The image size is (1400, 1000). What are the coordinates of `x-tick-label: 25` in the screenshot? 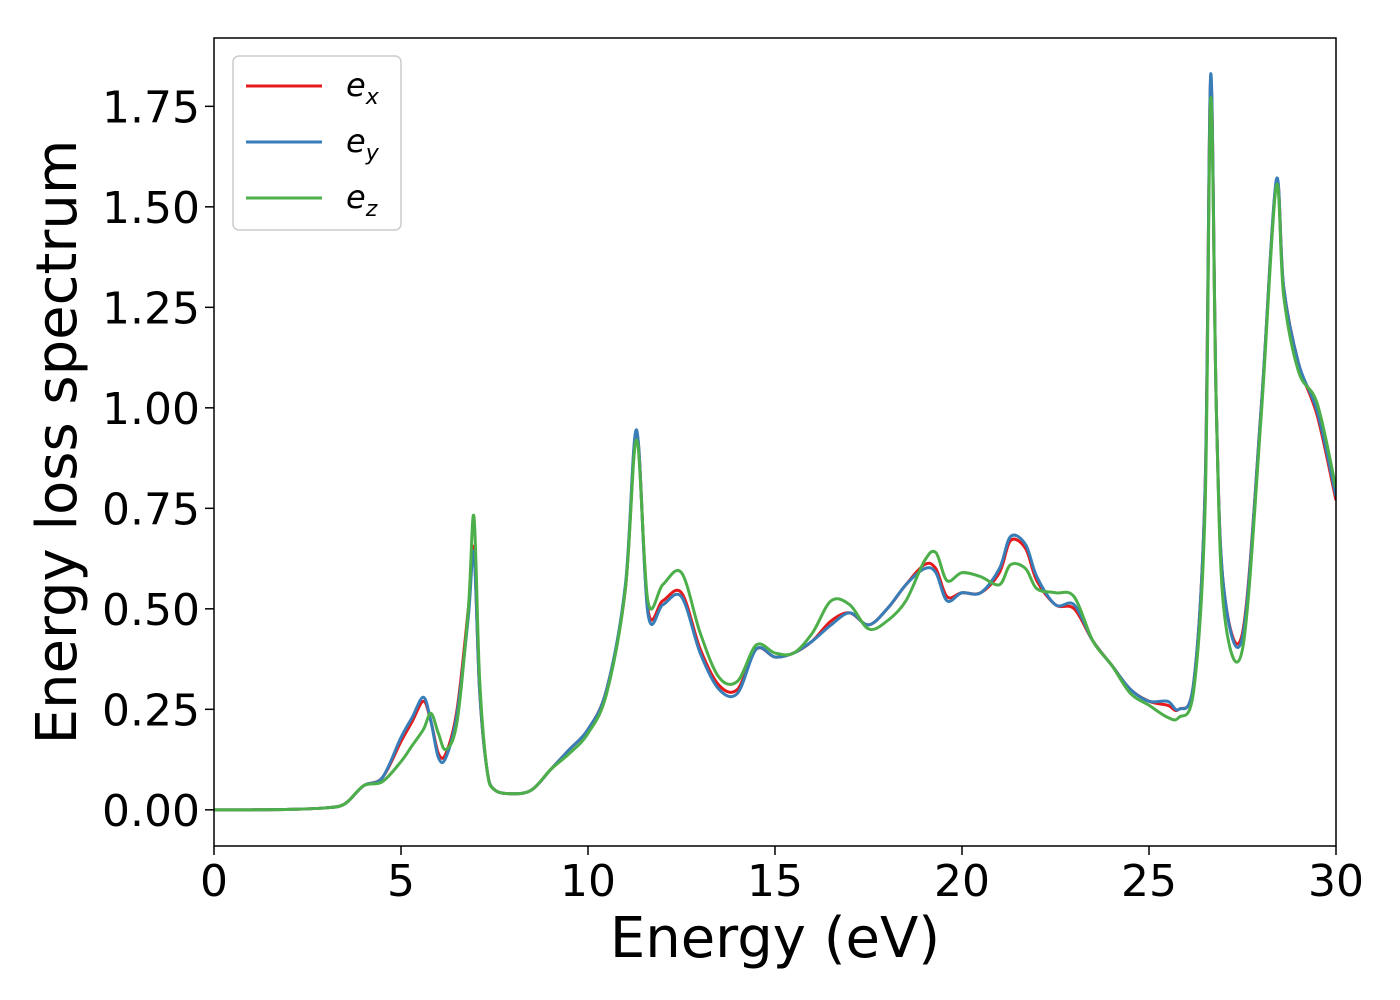 It's located at (1149, 881).